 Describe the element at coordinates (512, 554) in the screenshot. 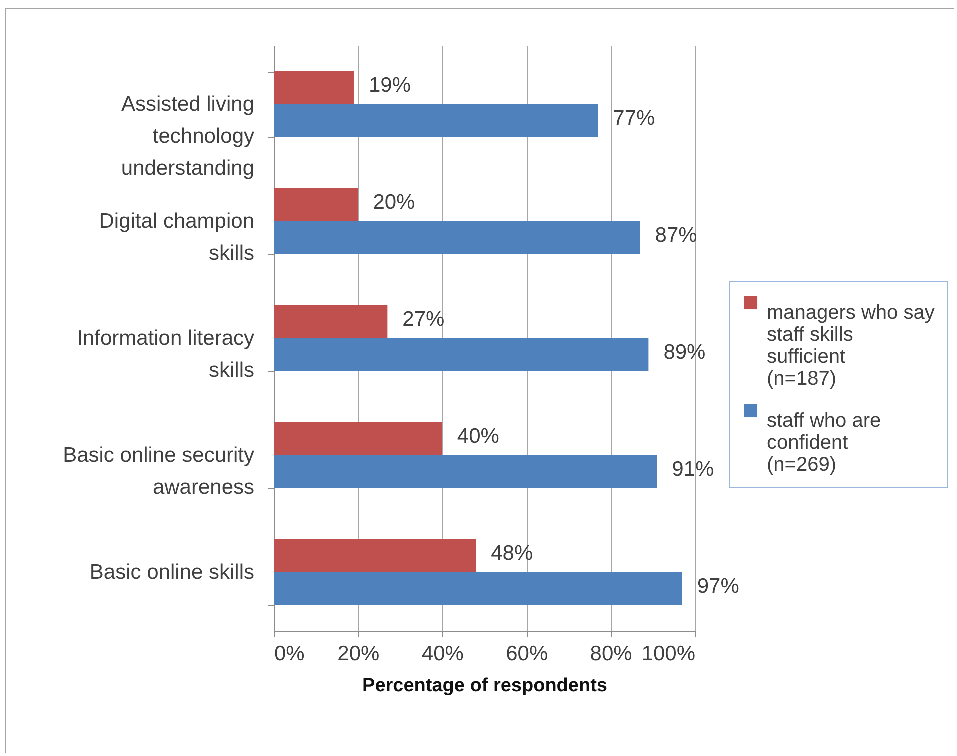

I see `data-label: 48%` at that location.